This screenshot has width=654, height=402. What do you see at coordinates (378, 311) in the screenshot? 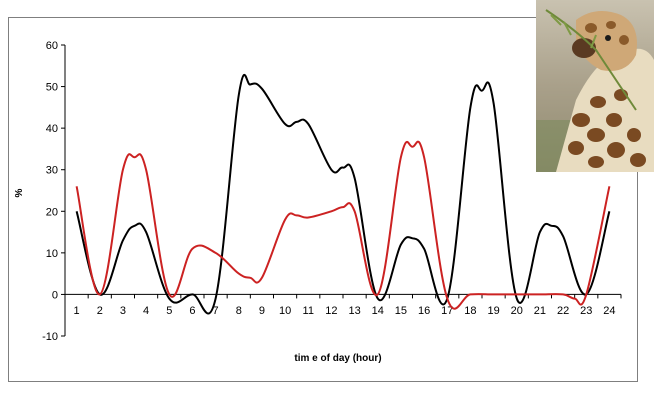
I see `x-tick-label: 14` at bounding box center [378, 311].